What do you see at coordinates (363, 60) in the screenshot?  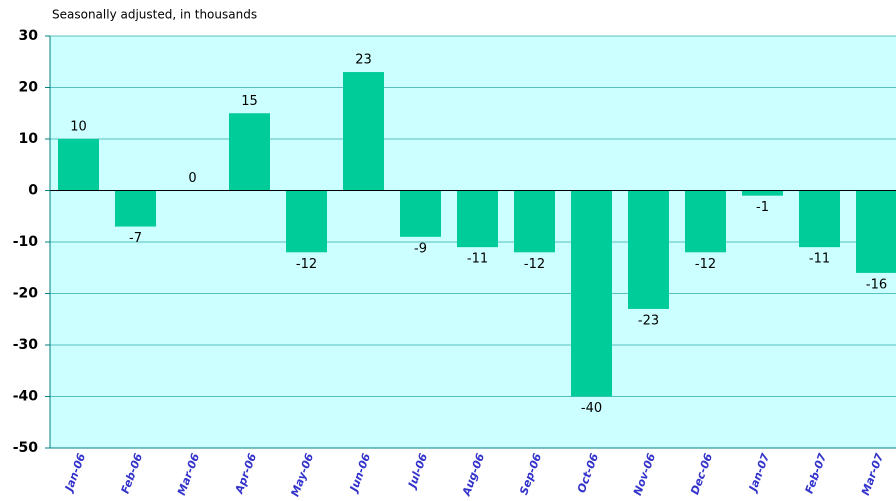 I see `data-label: 23` at bounding box center [363, 60].